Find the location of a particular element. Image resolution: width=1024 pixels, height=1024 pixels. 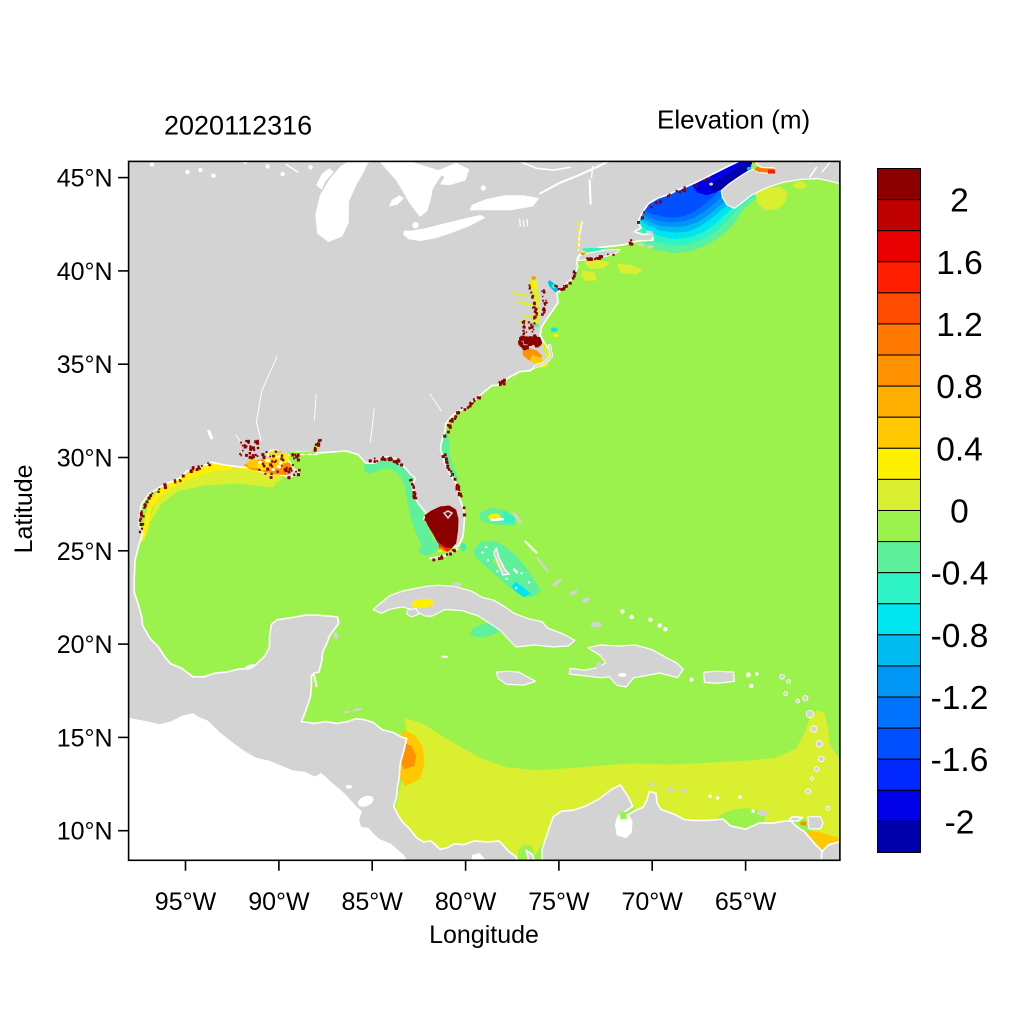

svg-text: 15°N is located at coordinates (85, 738).